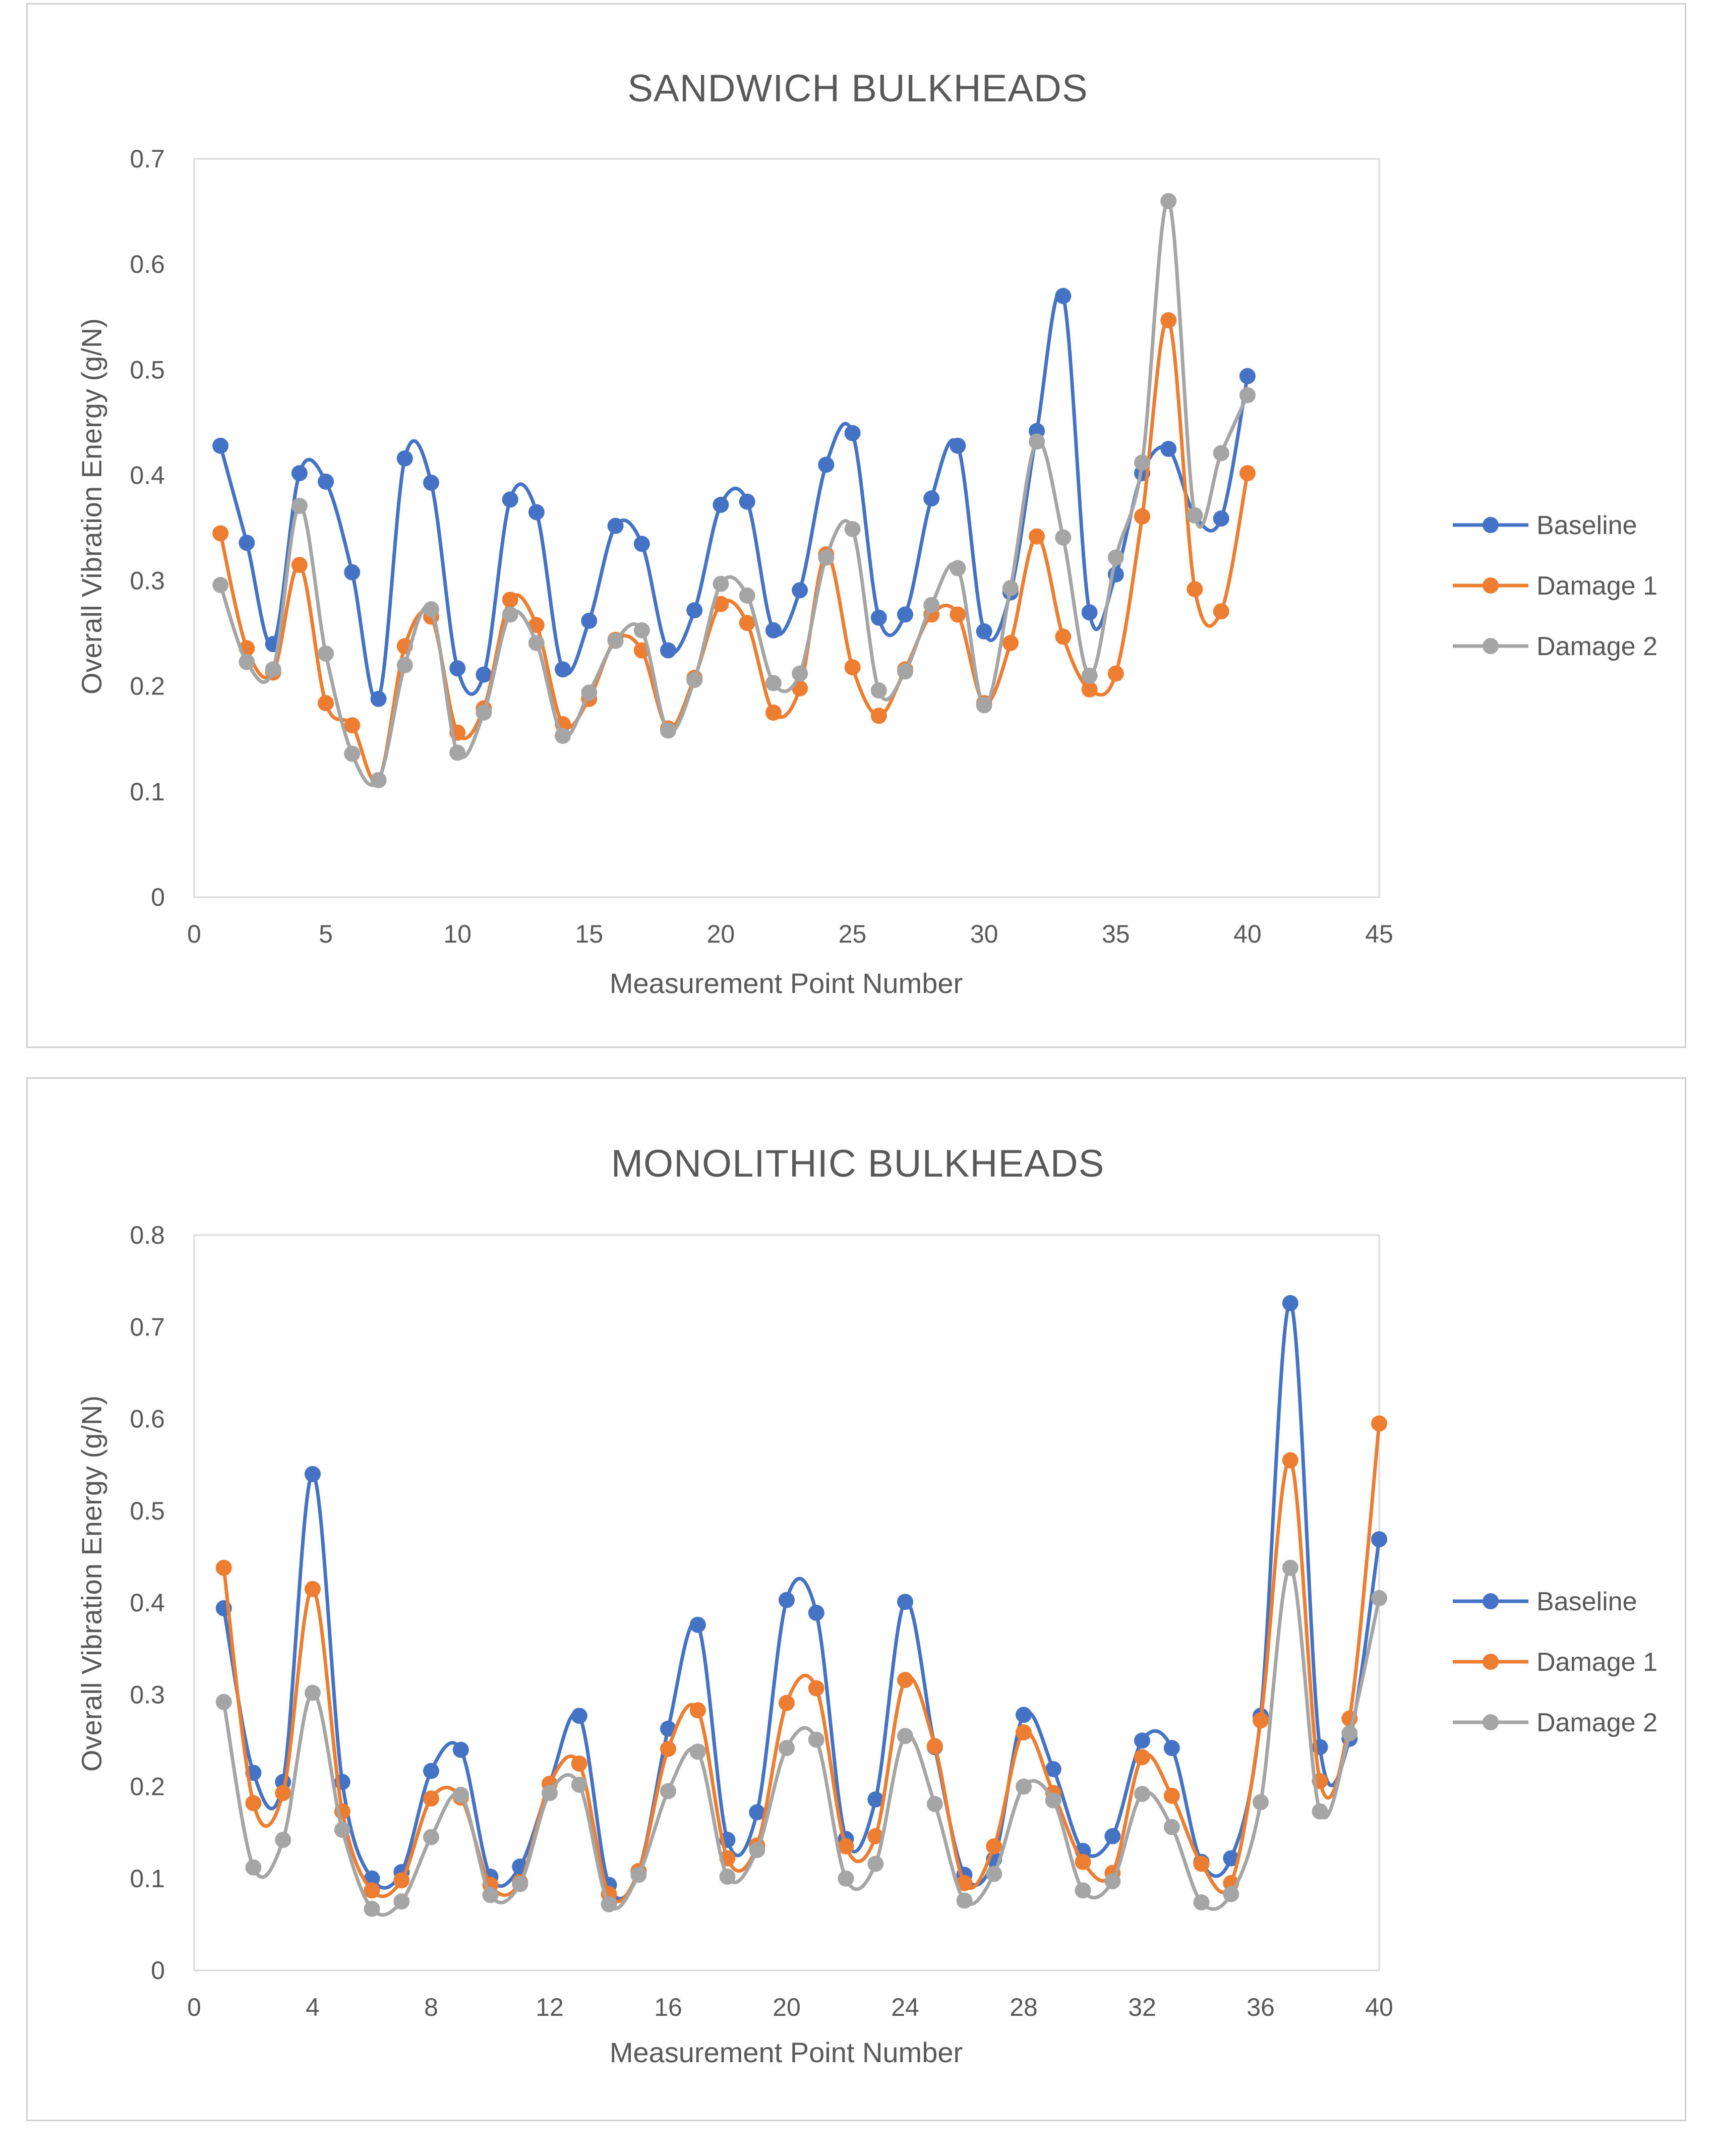 The width and height of the screenshot is (1714, 2156). Describe the element at coordinates (984, 934) in the screenshot. I see `x-tick-label: 30` at that location.